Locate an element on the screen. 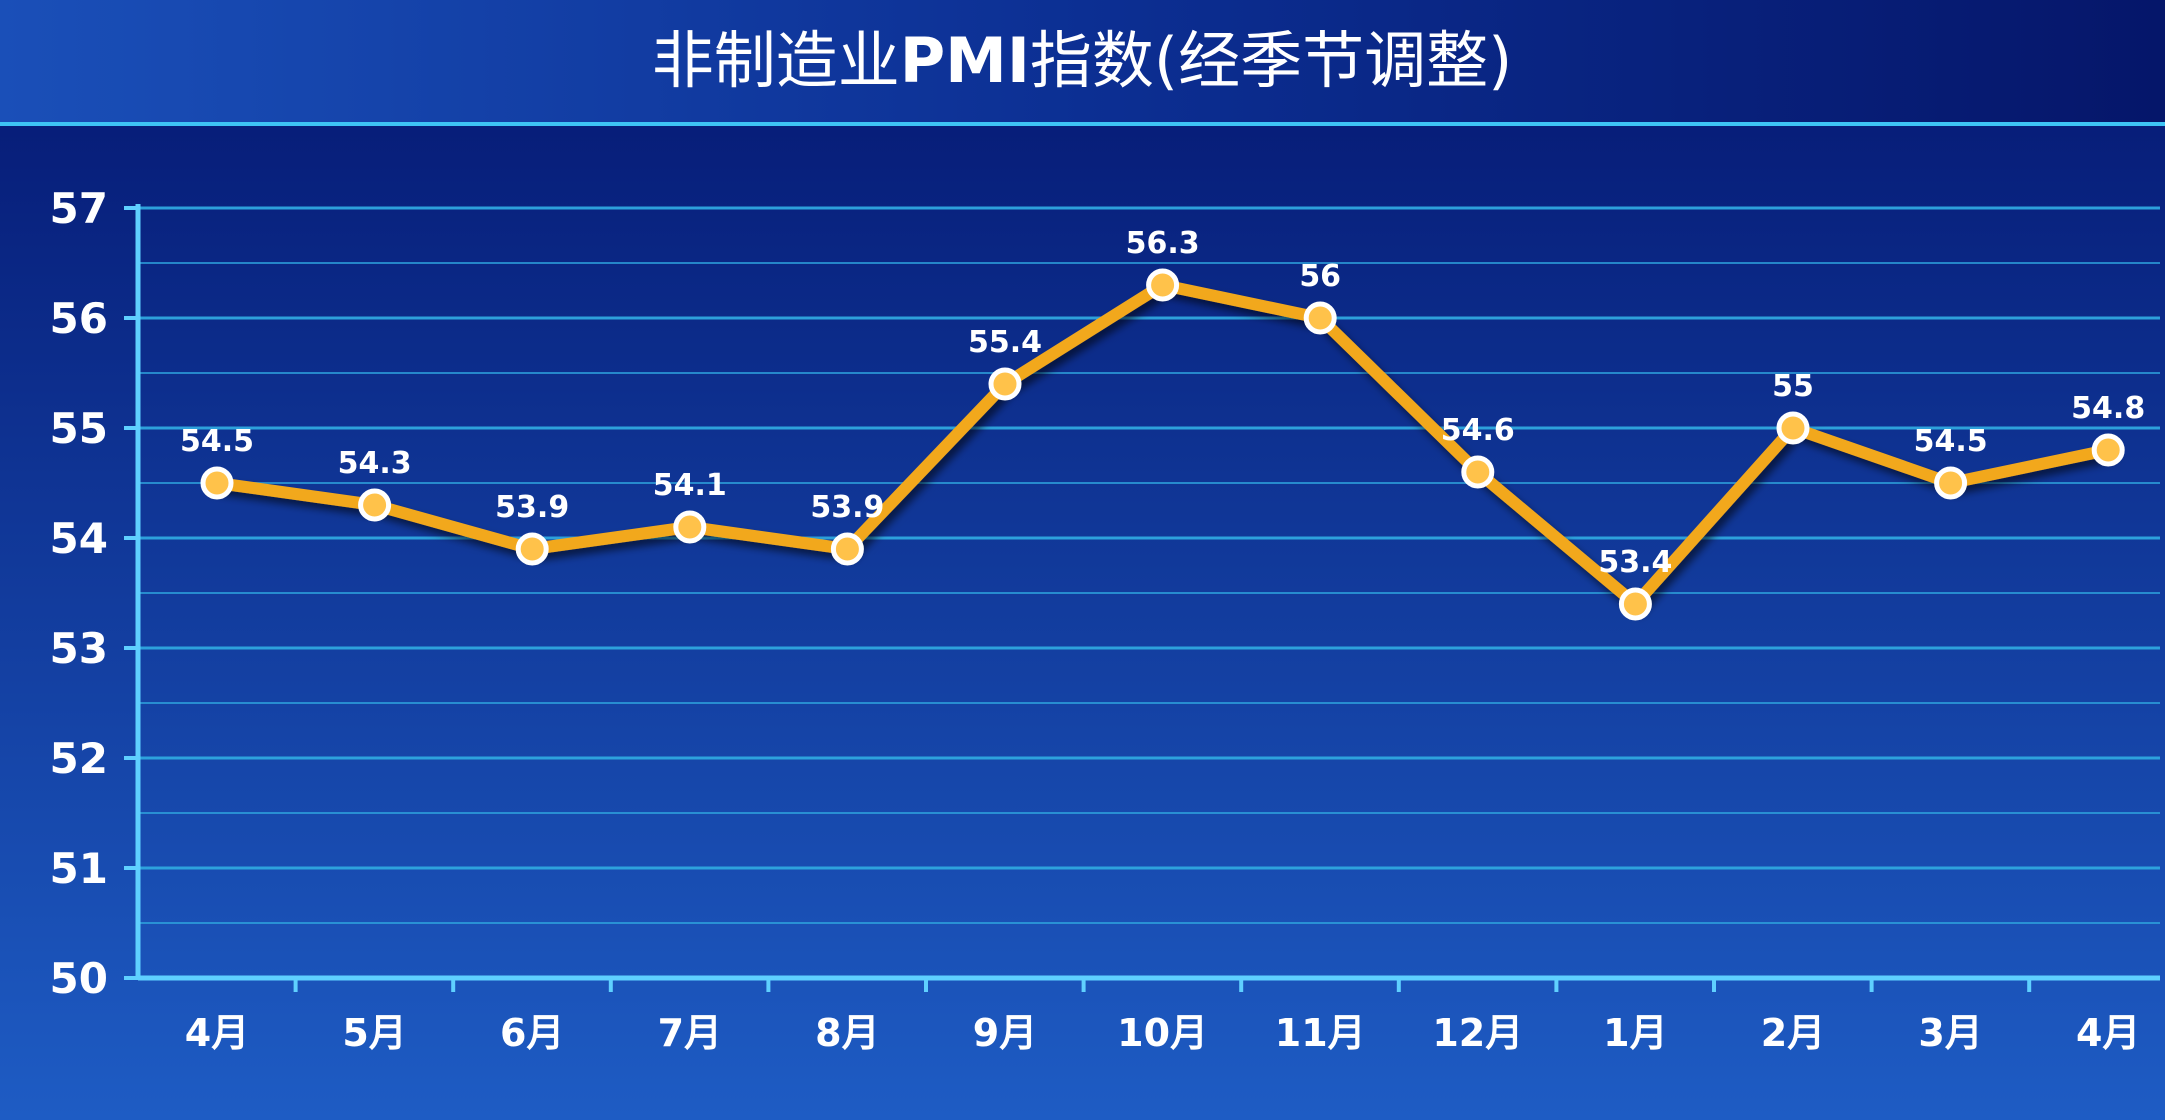 The image size is (2165, 1120). y-tick-label: 50 is located at coordinates (79, 978).